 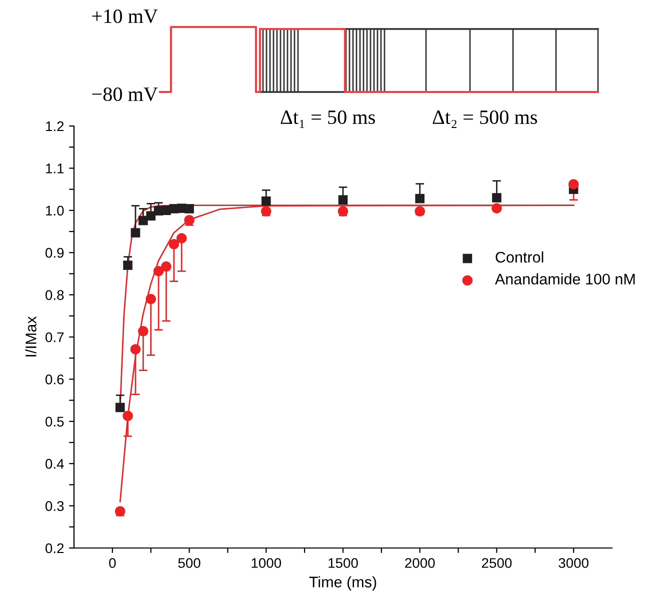 What do you see at coordinates (343, 563) in the screenshot?
I see `x-tick-label: 1500` at bounding box center [343, 563].